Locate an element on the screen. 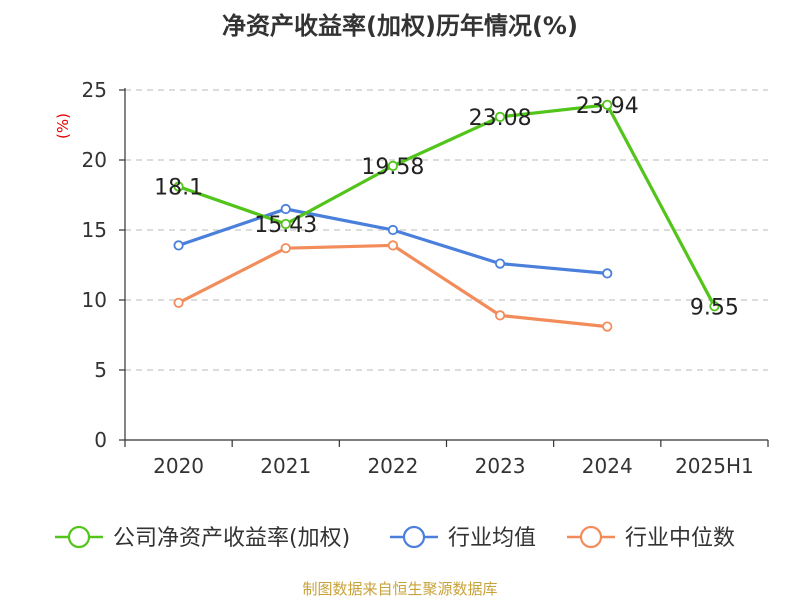 The image size is (800, 600). data-label: 23.94 is located at coordinates (607, 106).